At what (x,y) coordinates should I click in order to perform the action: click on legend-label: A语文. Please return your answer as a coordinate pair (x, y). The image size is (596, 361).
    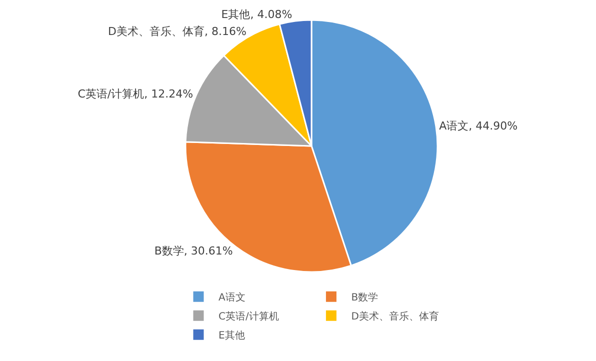
    Looking at the image, I should click on (232, 297).